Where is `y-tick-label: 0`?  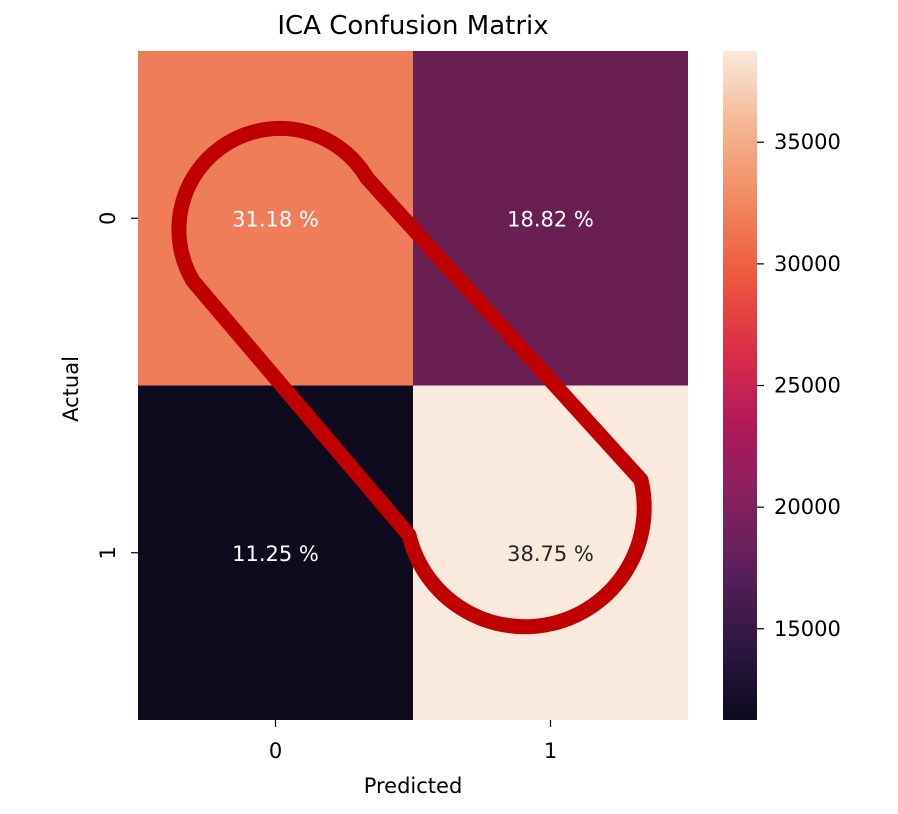
y-tick-label: 0 is located at coordinates (108, 218).